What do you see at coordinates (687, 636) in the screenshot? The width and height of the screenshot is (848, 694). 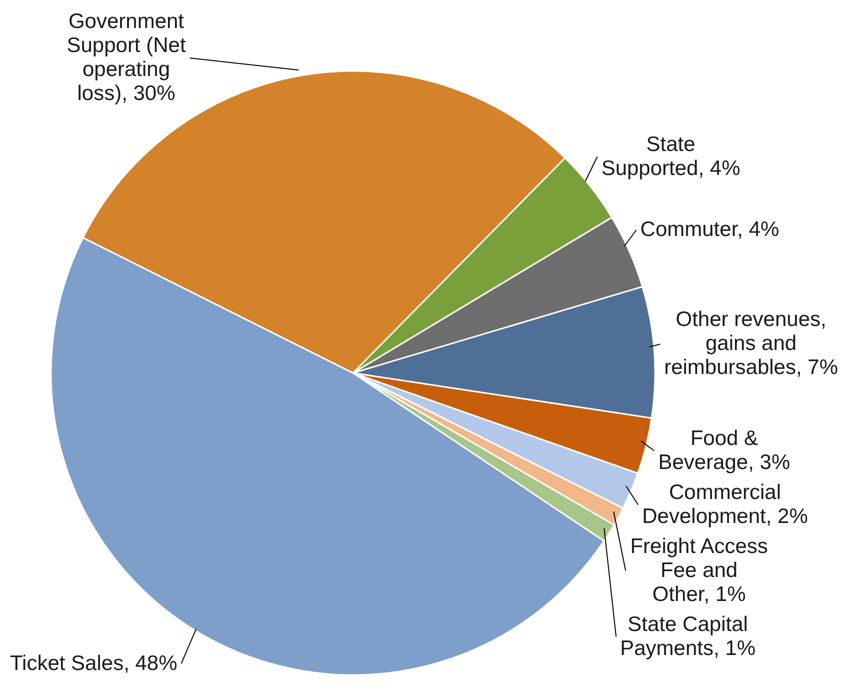 I see `slice-label: State Capital Payments, 1%` at bounding box center [687, 636].